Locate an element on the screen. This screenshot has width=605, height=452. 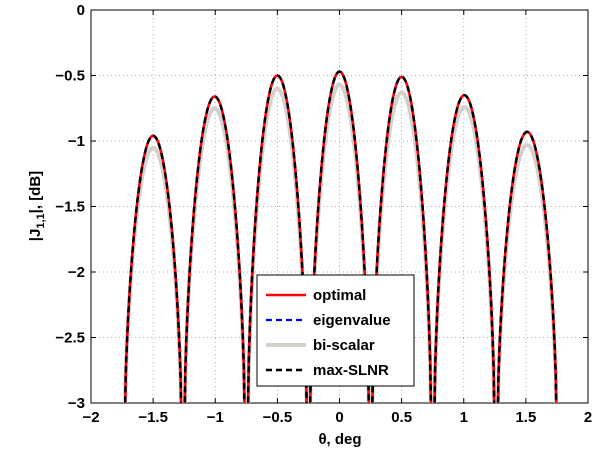
legend-label-bi-scalar: bi-scalar is located at coordinates (344, 345).